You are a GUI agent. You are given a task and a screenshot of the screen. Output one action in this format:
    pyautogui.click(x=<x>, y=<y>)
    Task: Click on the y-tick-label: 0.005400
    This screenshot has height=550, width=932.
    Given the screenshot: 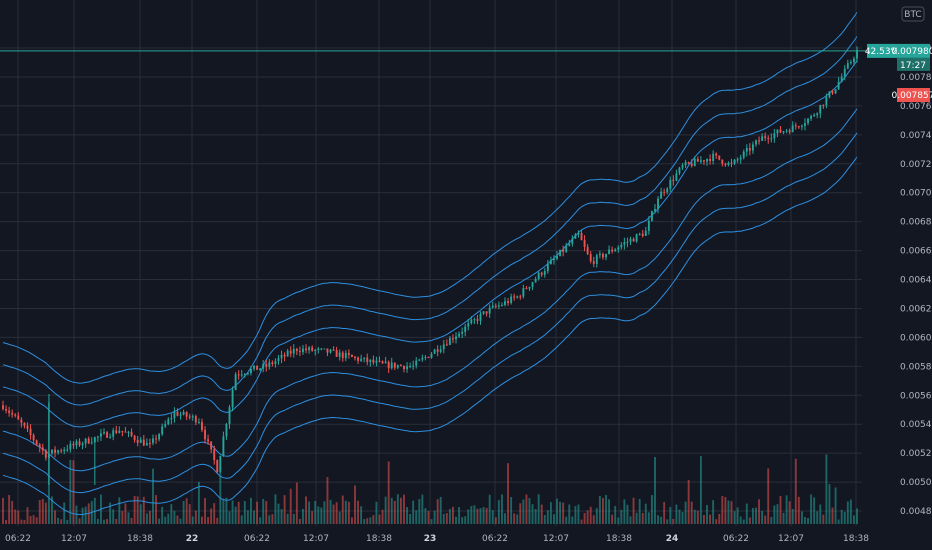 What is the action you would take?
    pyautogui.click(x=916, y=425)
    